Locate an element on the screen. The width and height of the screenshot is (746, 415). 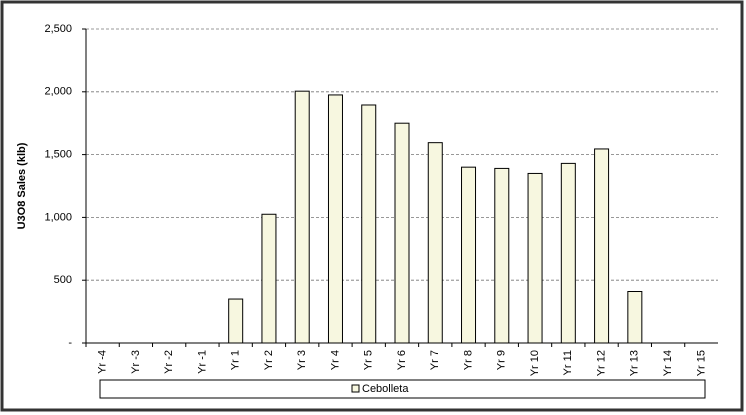
x-tick-label: Yr 14 is located at coordinates (668, 363).